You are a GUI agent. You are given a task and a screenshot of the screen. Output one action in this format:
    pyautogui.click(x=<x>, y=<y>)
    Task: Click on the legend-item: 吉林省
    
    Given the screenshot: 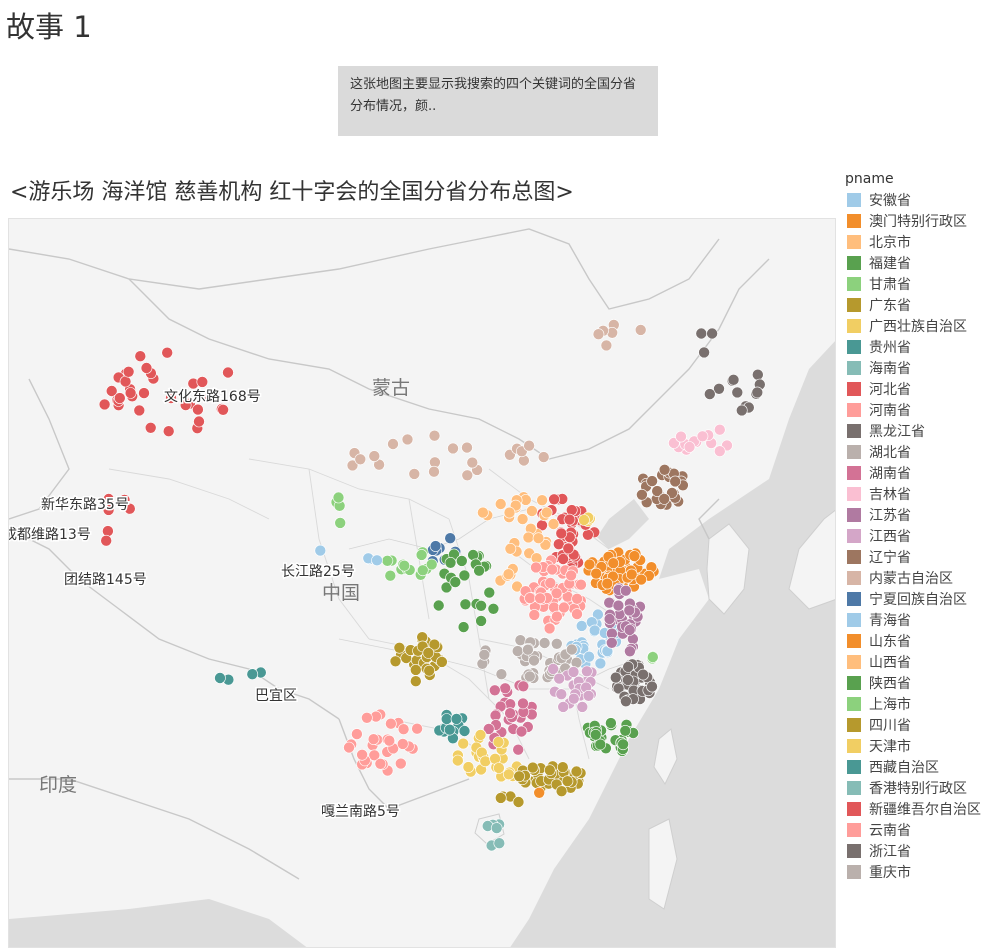 What is the action you would take?
    pyautogui.click(x=922, y=493)
    